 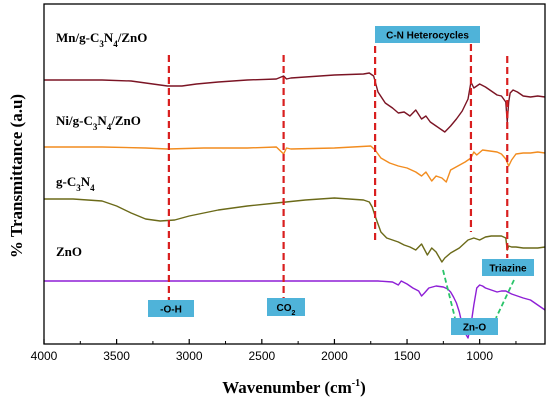 What do you see at coordinates (189, 356) in the screenshot?
I see `x-tick-label: 3000` at bounding box center [189, 356].